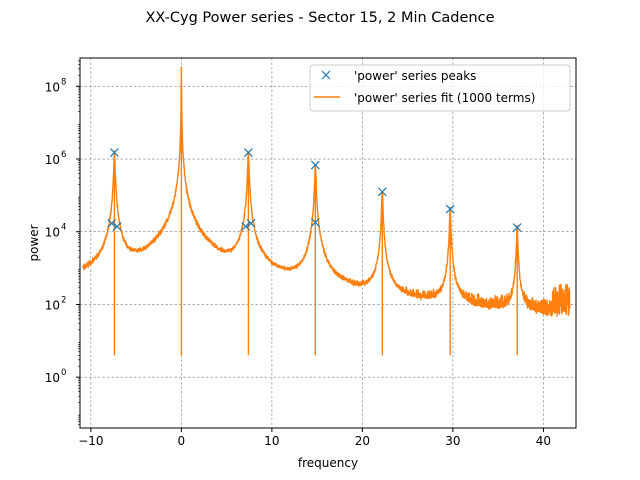 The image size is (640, 480). I want to click on legend-label-fit: 'power' series fit (1000 terms), so click(444, 98).